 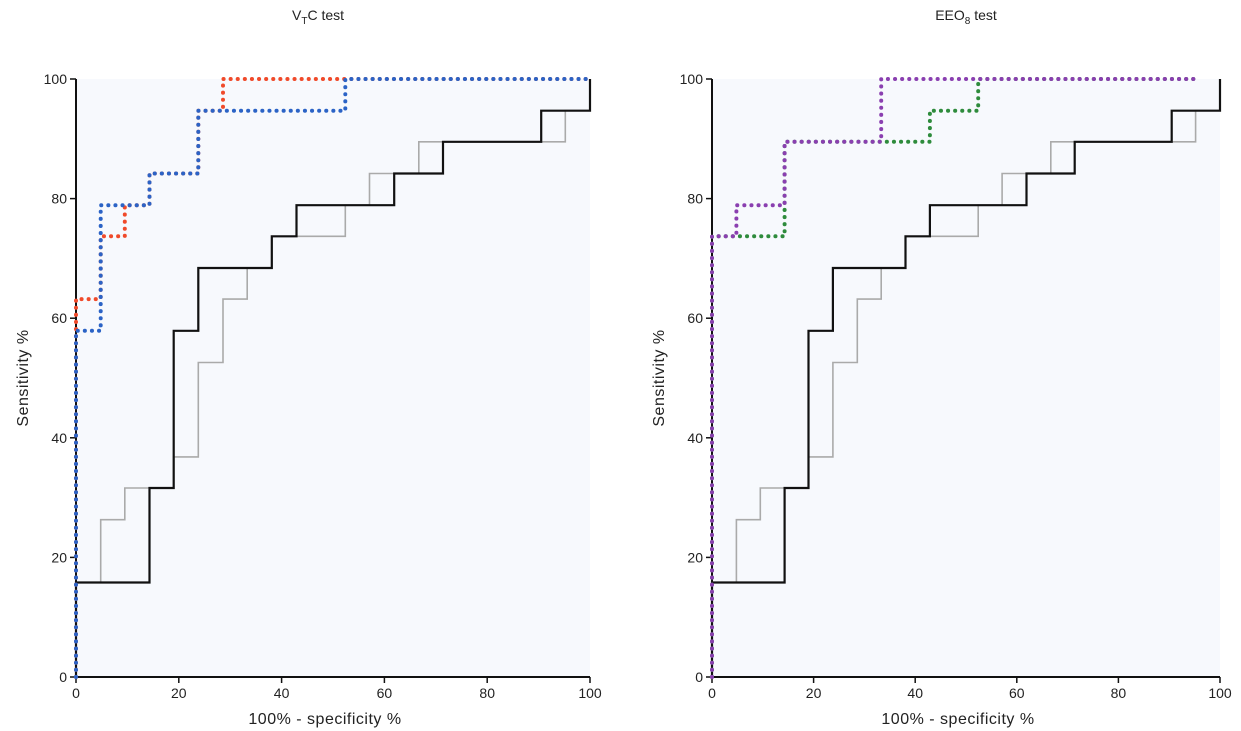 I want to click on chart-title-subscript: T, so click(x=304, y=21).